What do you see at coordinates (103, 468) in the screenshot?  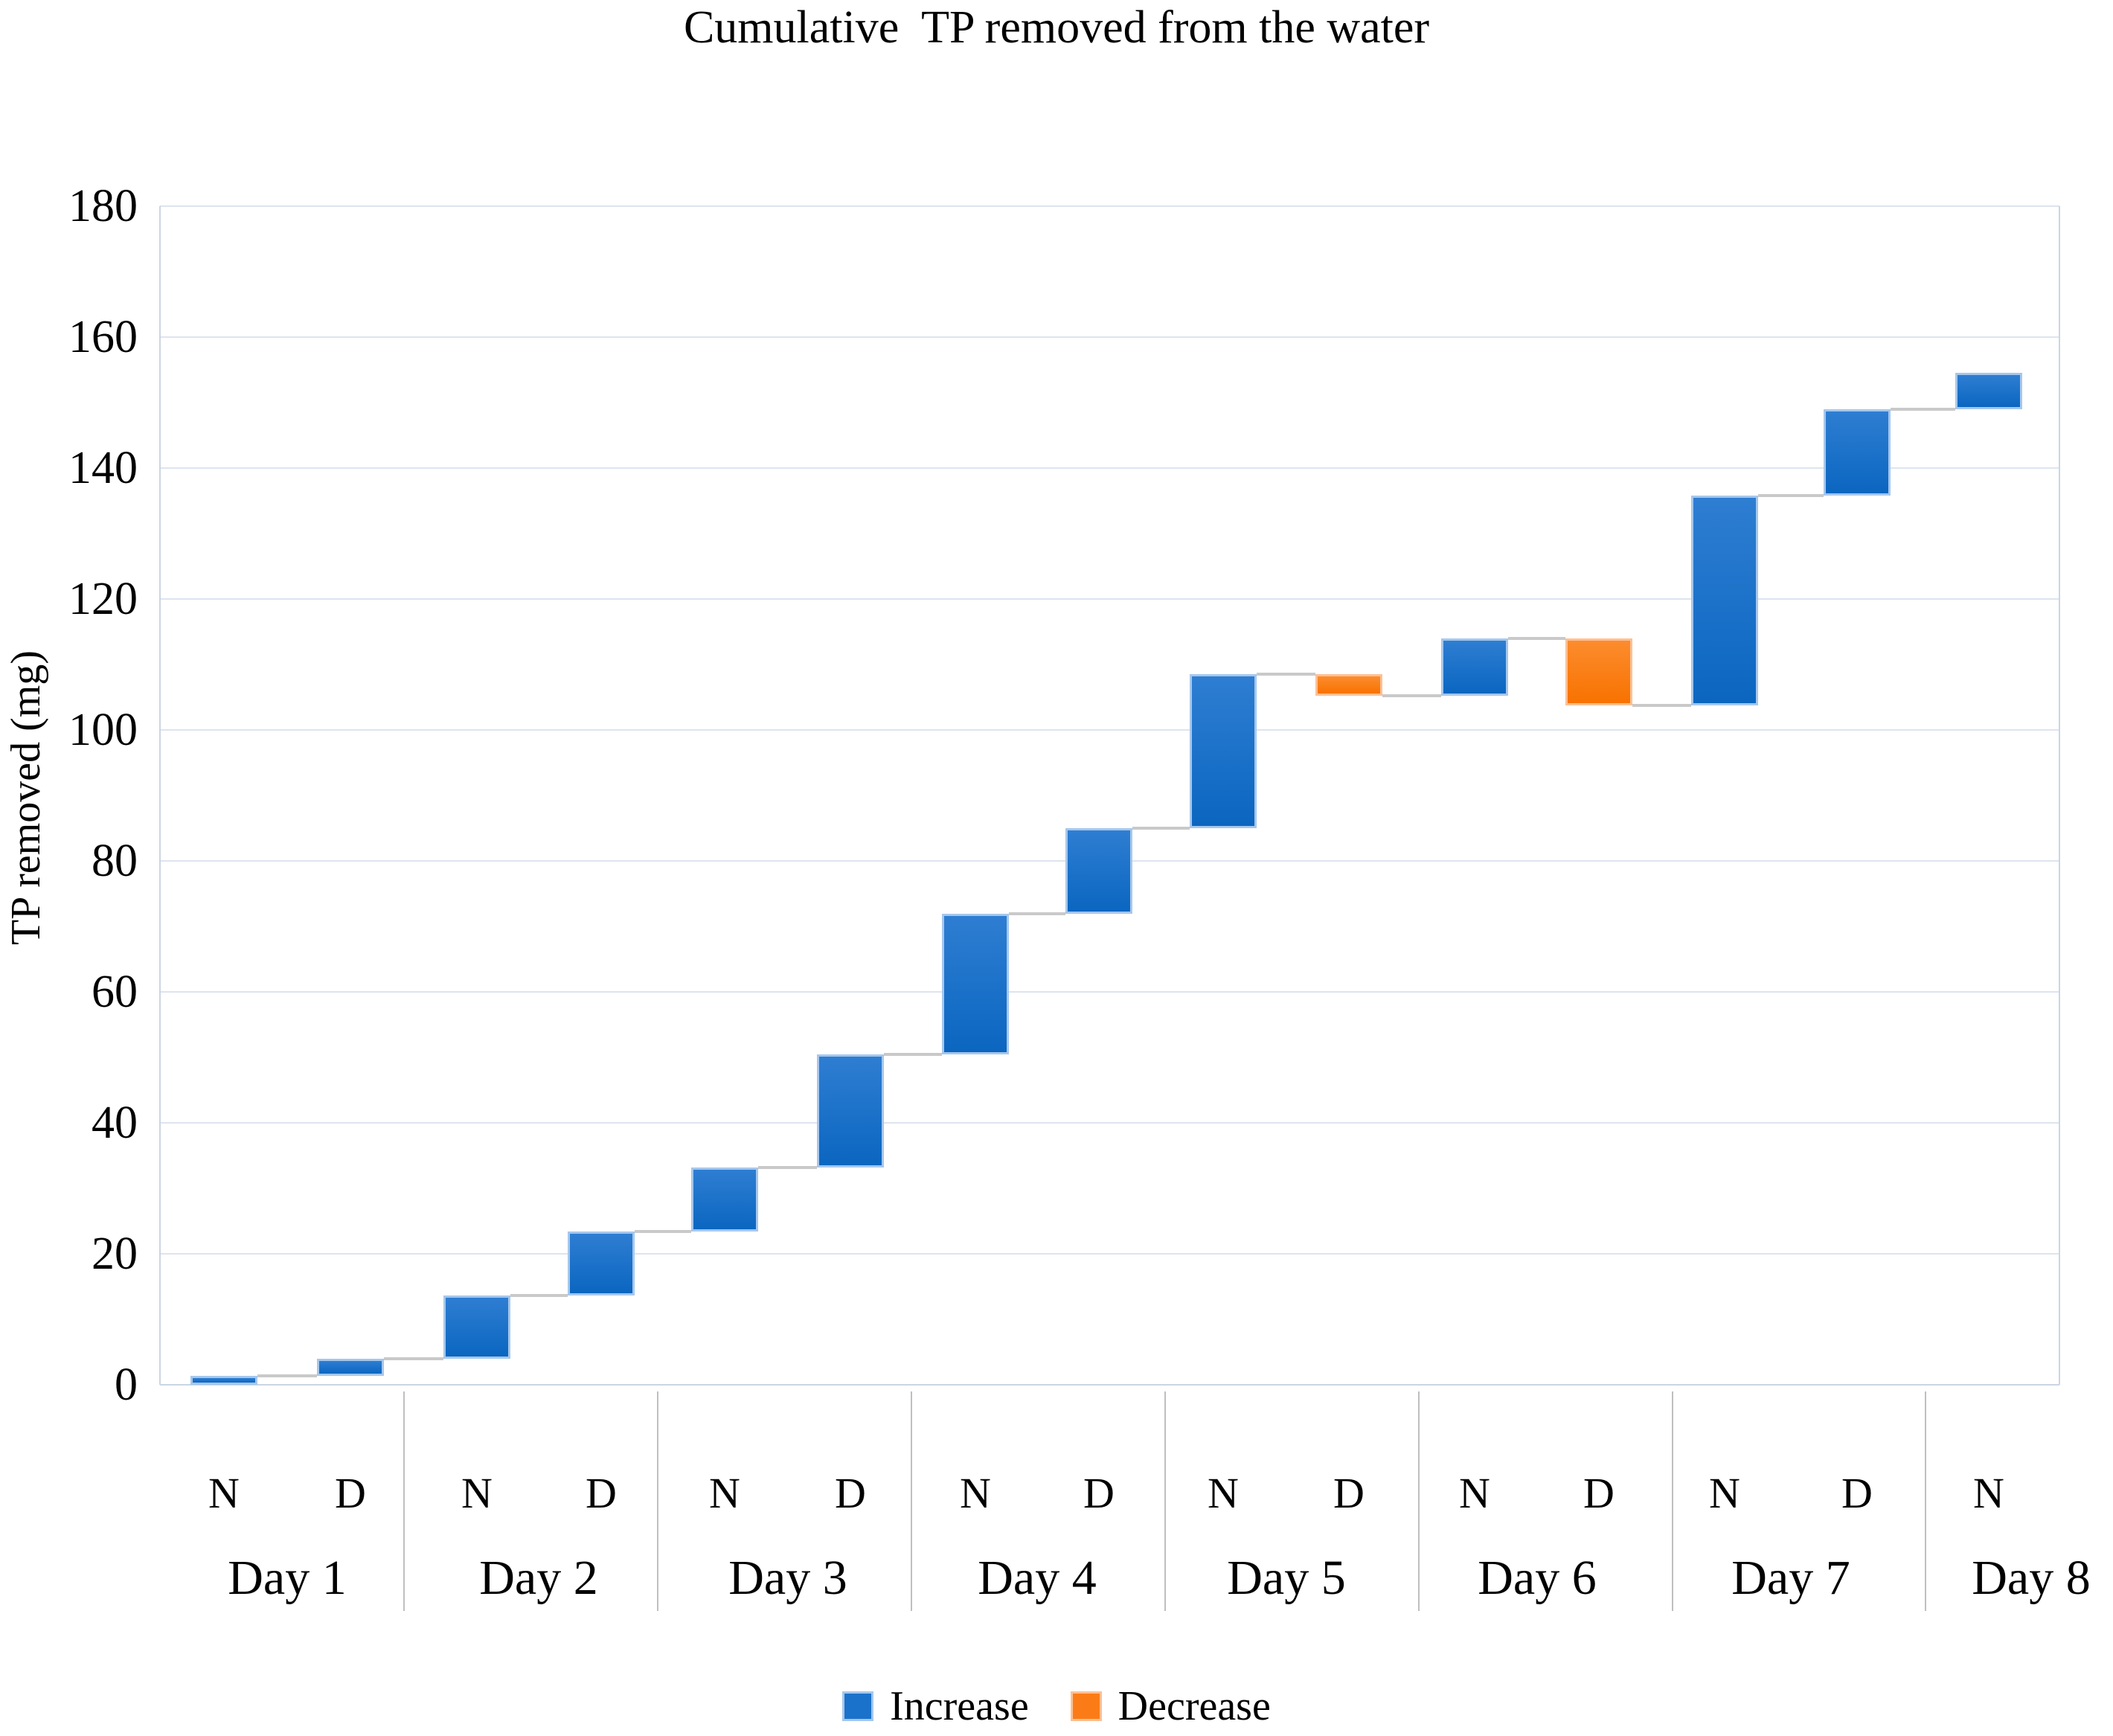 I see `y-tick-label-140: 140` at bounding box center [103, 468].